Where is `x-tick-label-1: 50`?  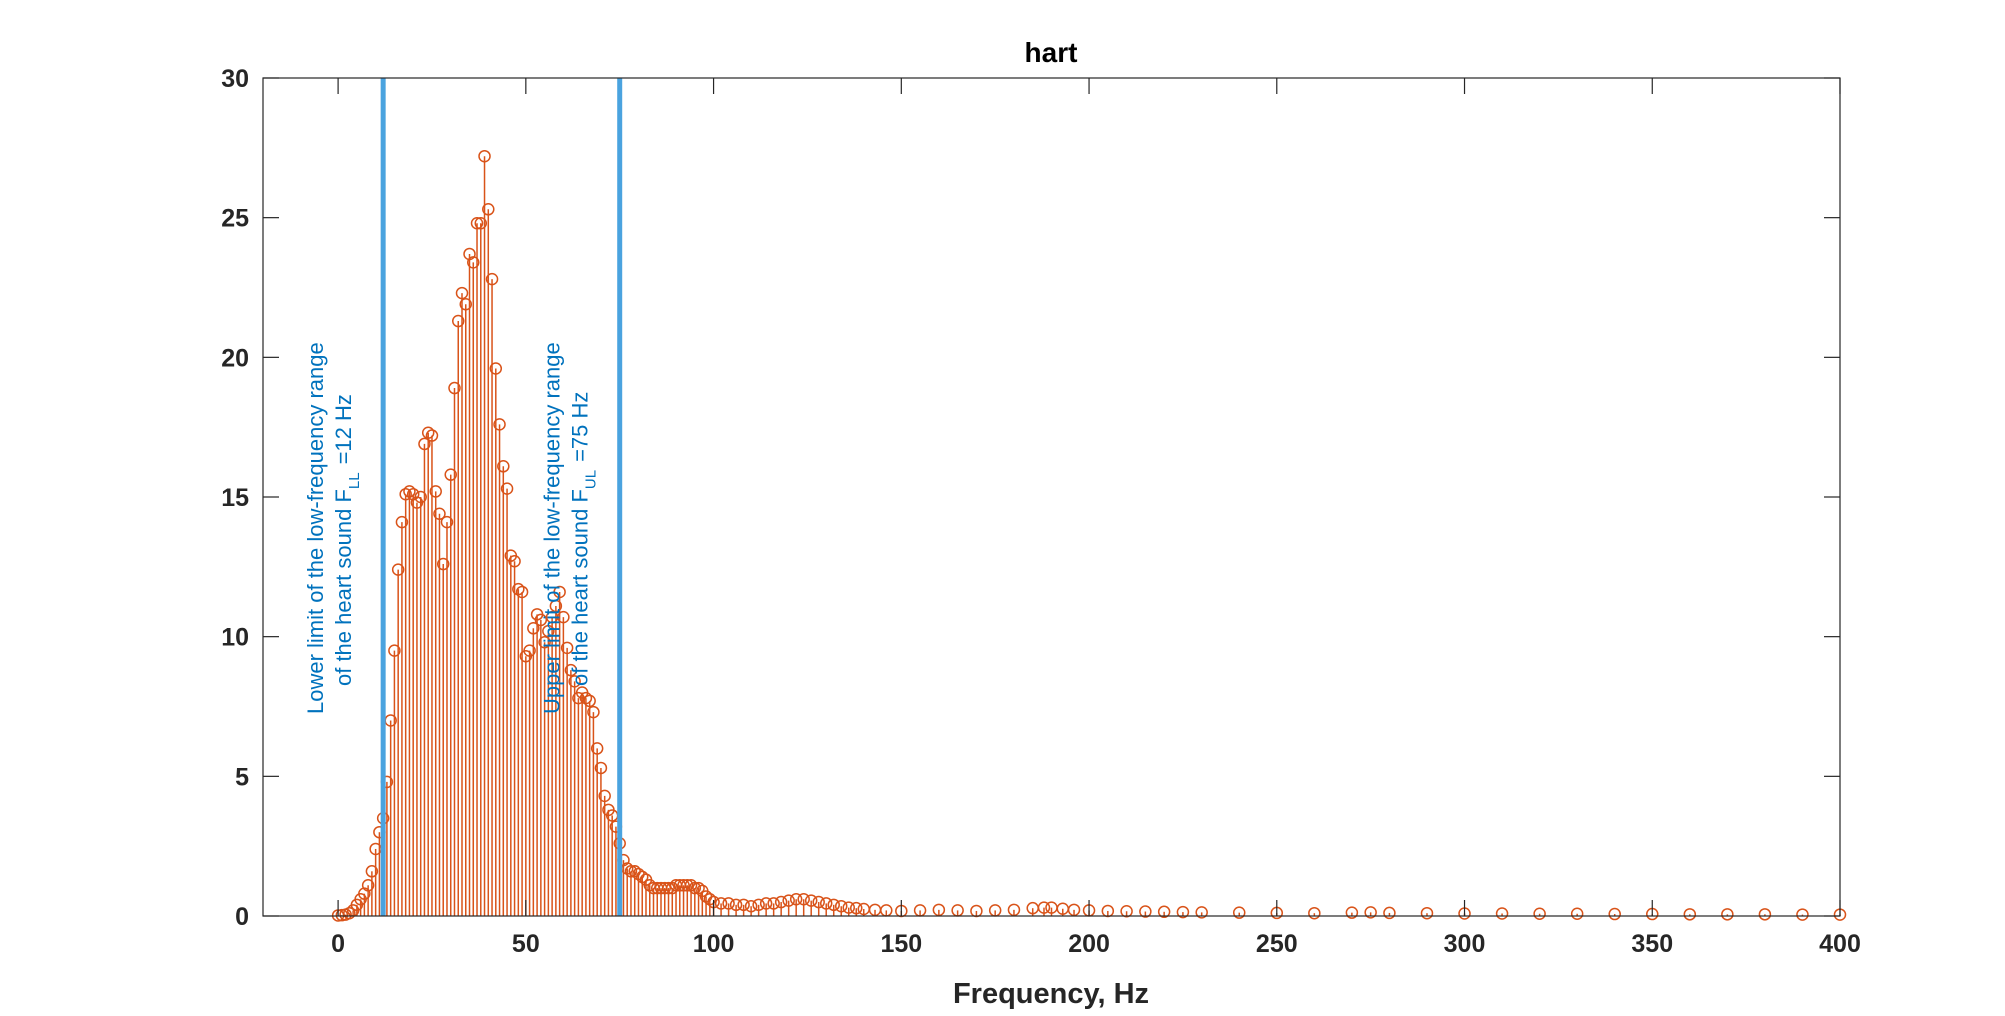
x-tick-label-1: 50 is located at coordinates (526, 944).